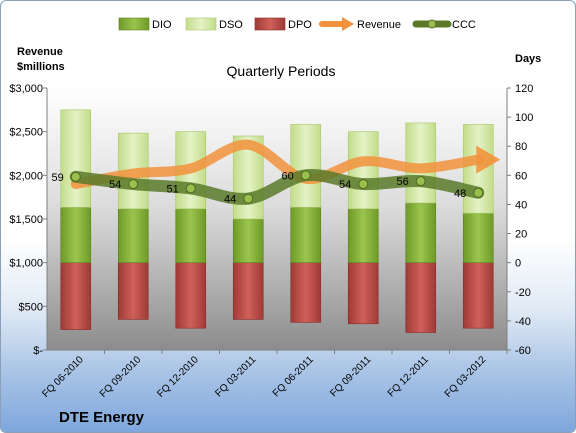  What do you see at coordinates (466, 377) in the screenshot?
I see `x-tick-label: FQ 03-2012` at bounding box center [466, 377].